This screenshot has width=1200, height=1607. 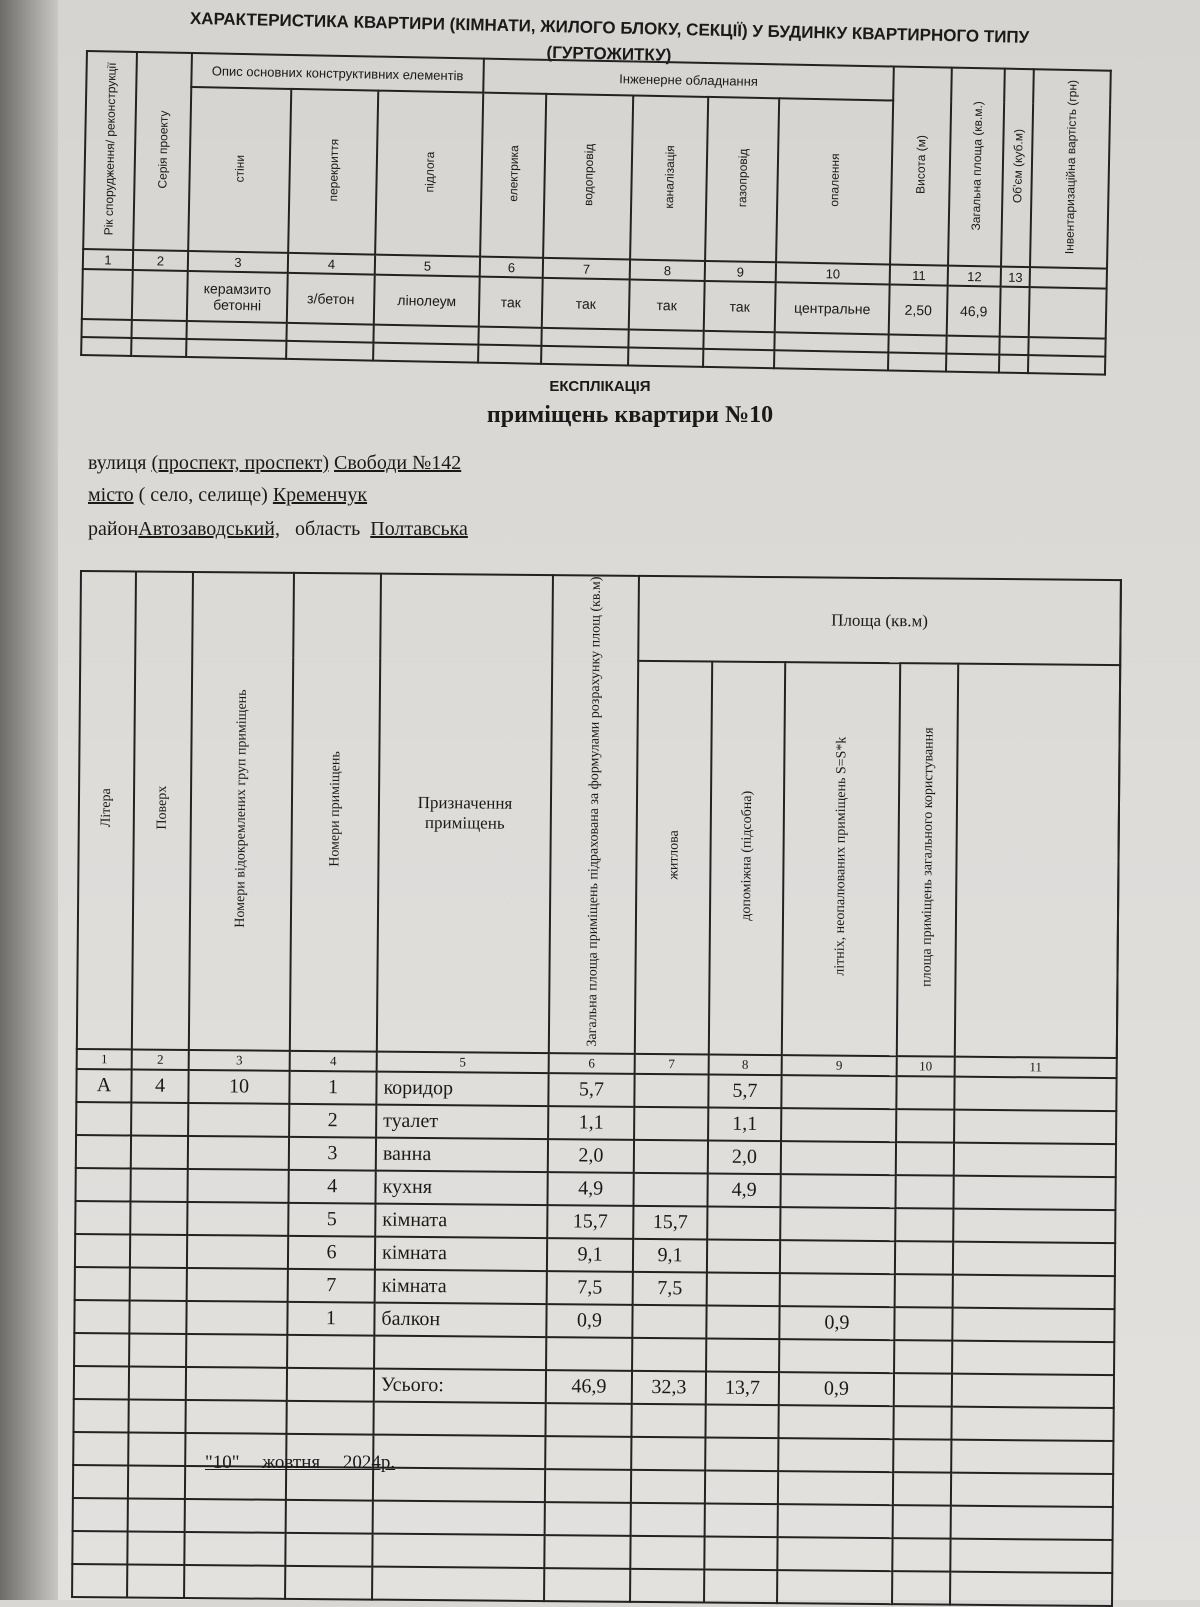 I want to click on room-purpose-cell: коридор, so click(x=462, y=1089).